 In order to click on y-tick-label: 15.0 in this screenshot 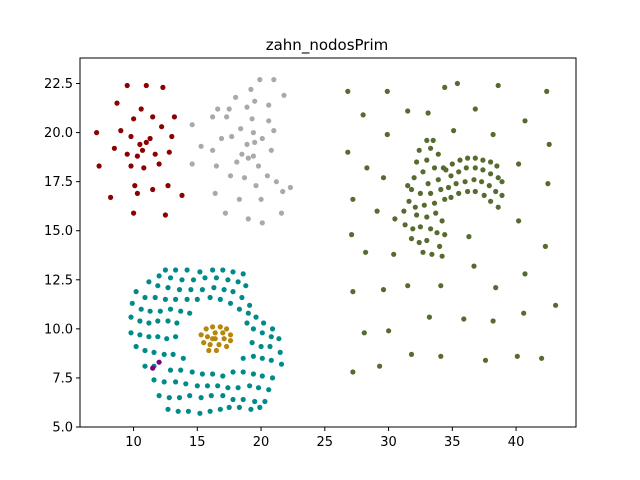, I will do `click(58, 231)`.